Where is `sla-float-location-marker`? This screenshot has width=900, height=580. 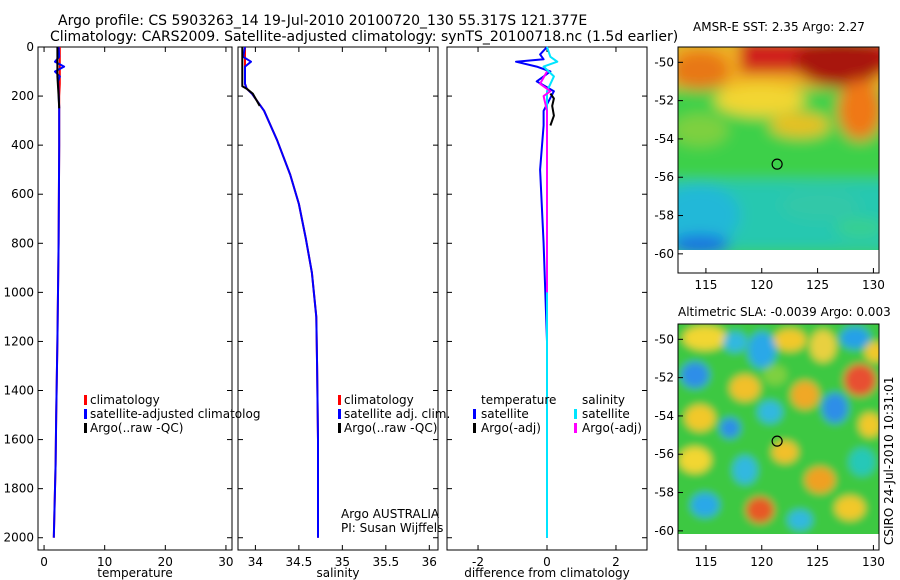 sla-float-location-marker is located at coordinates (777, 441).